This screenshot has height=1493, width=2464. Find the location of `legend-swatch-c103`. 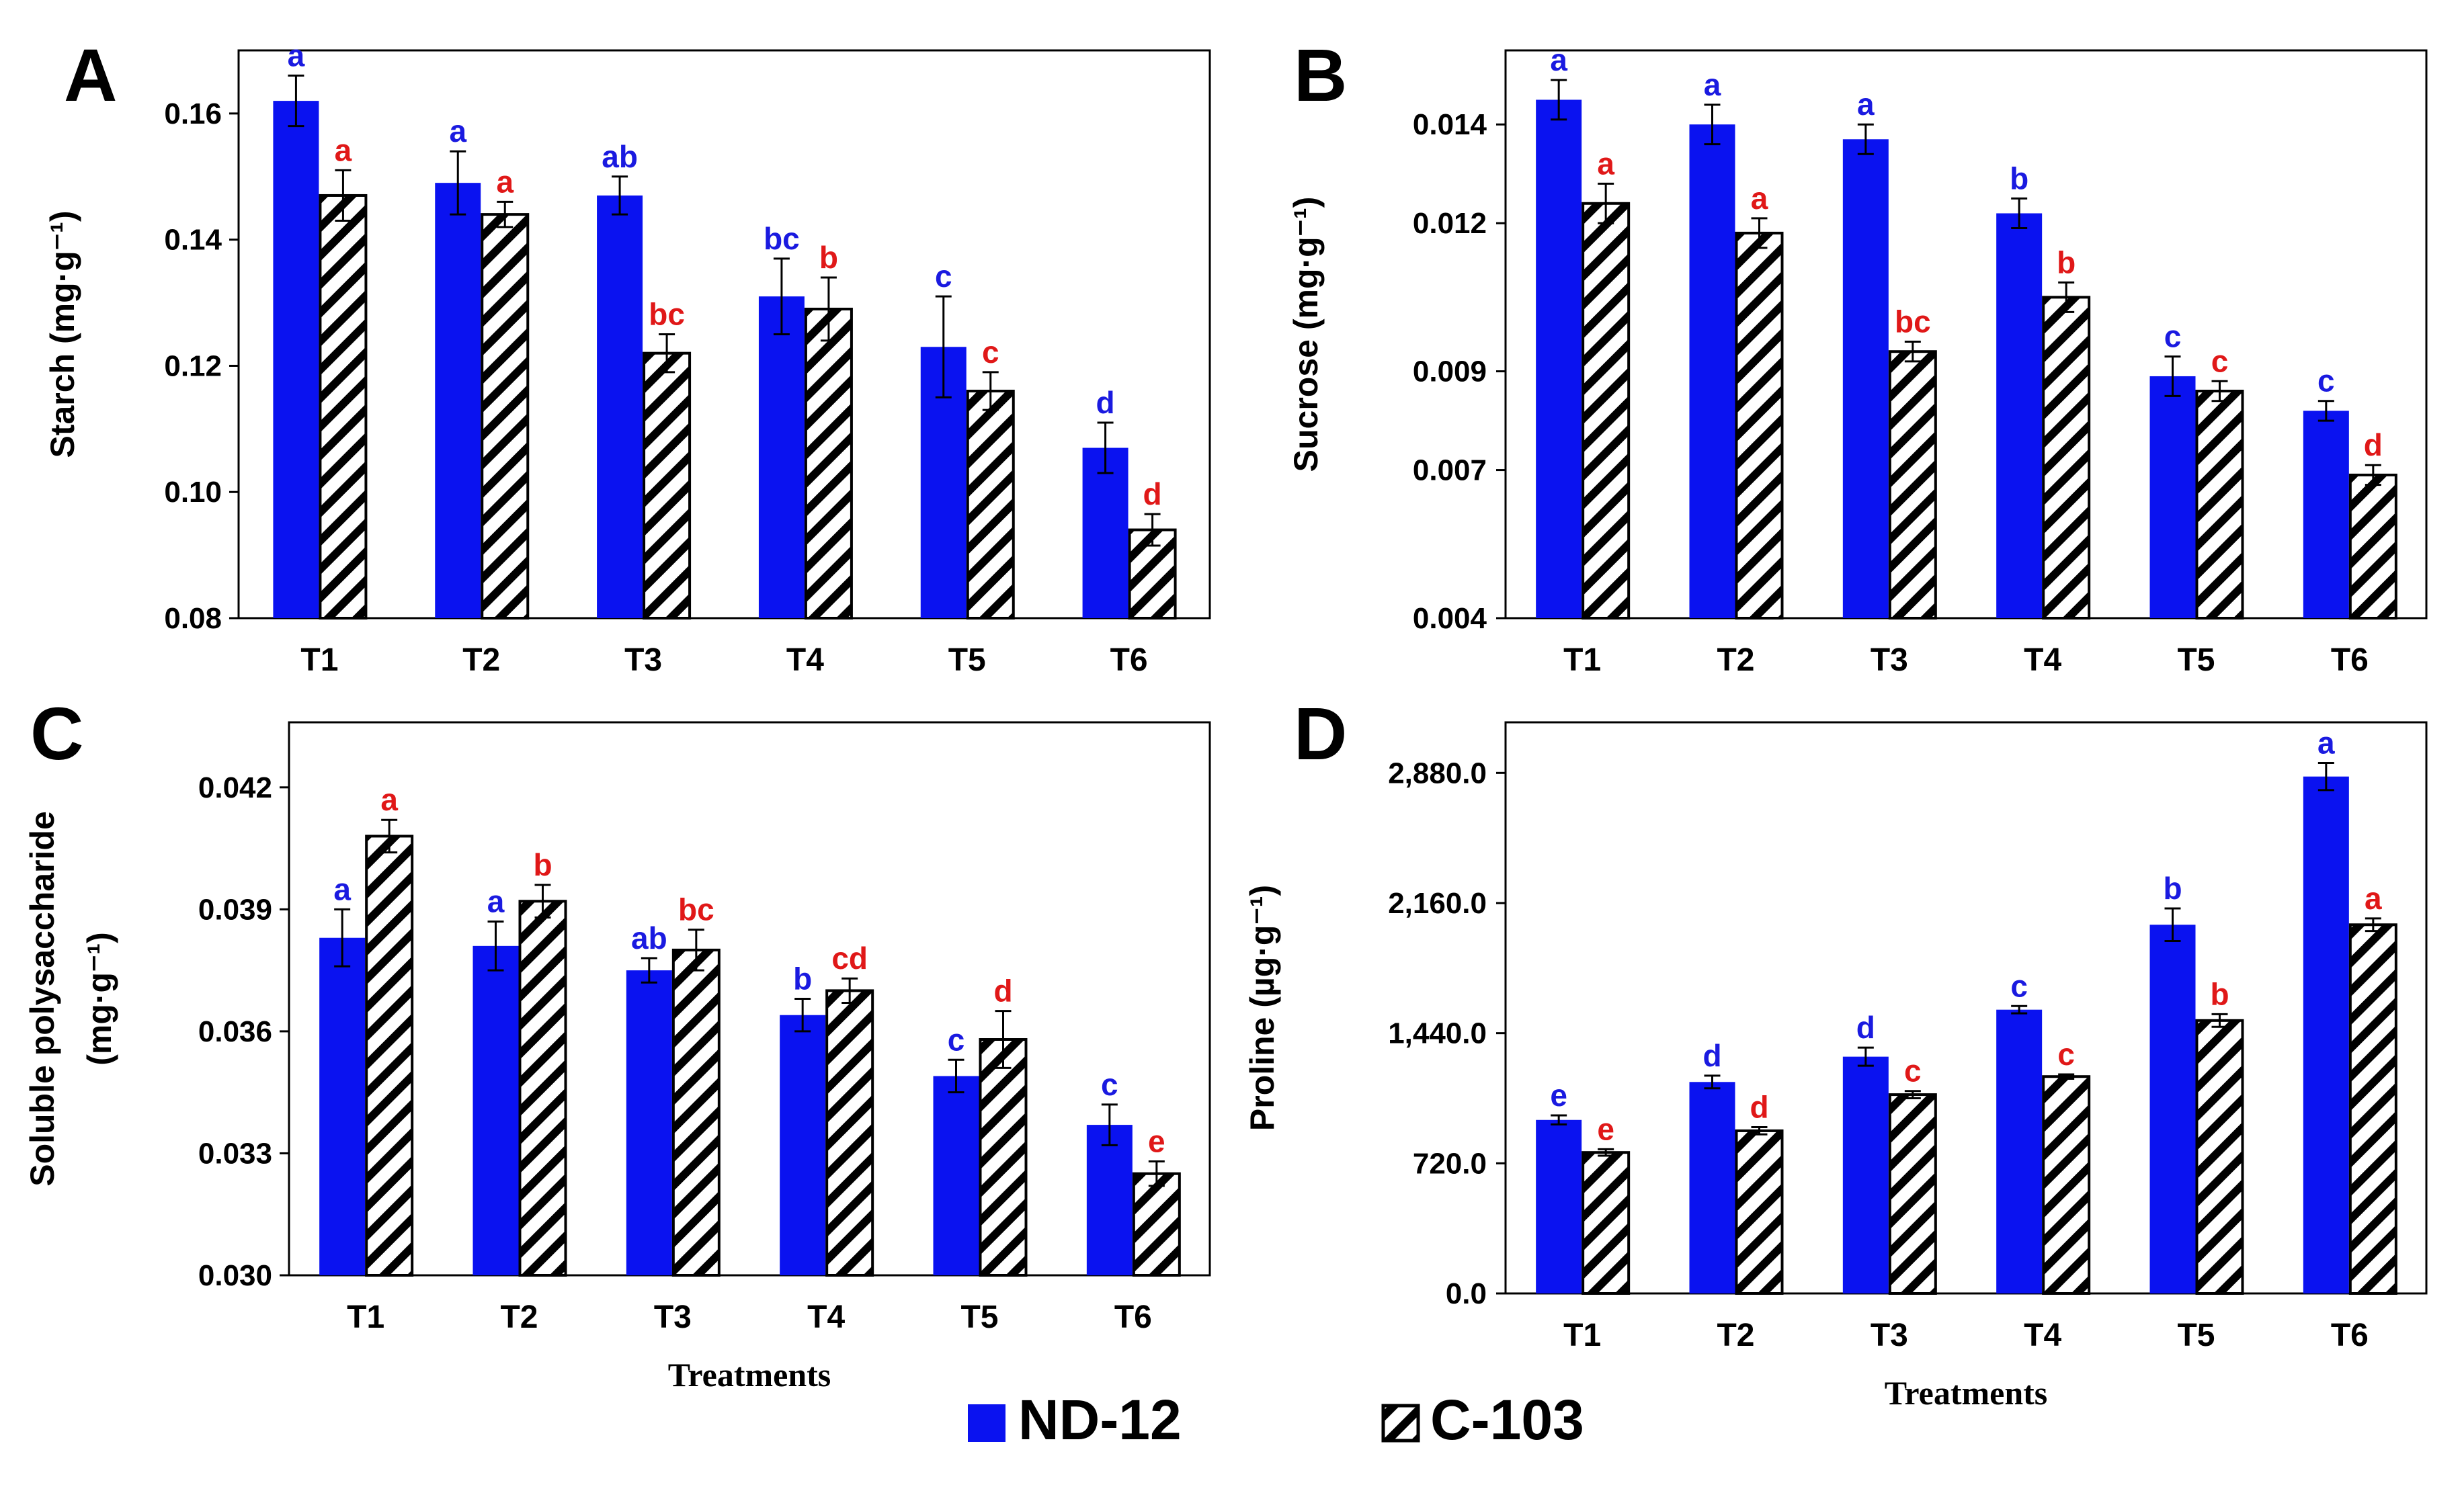

legend-swatch-c103 is located at coordinates (1400, 1424).